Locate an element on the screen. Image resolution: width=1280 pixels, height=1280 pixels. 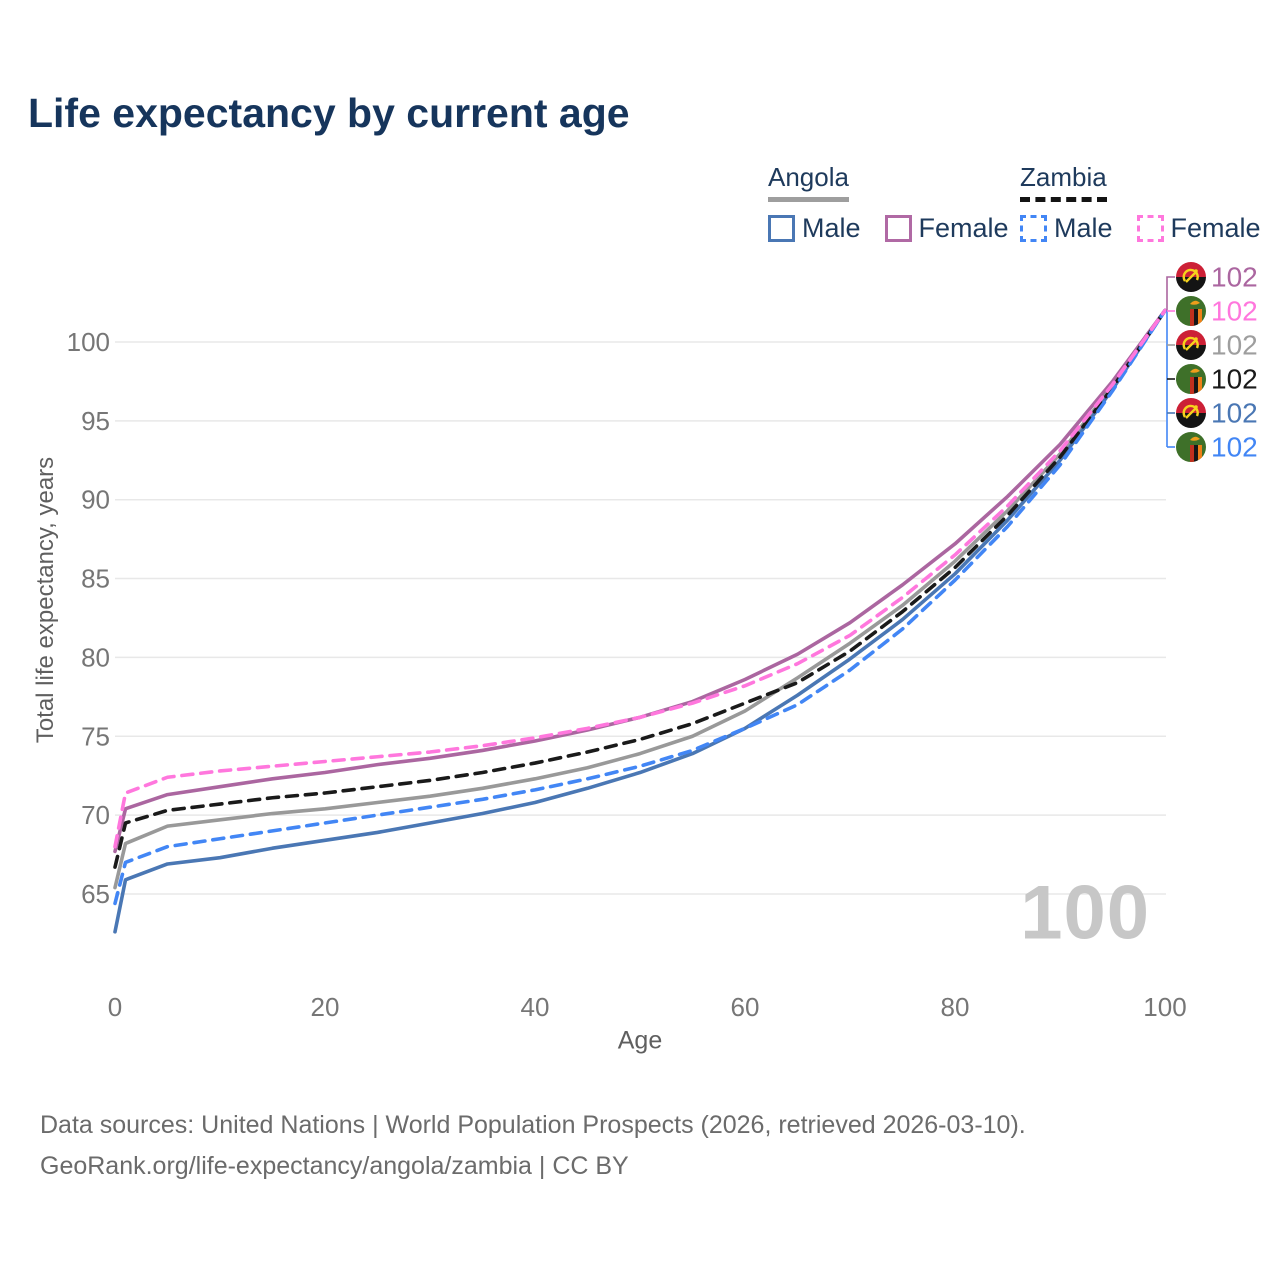
legend-group-zambia: Zambia Male Female is located at coordinates (1140, 203).